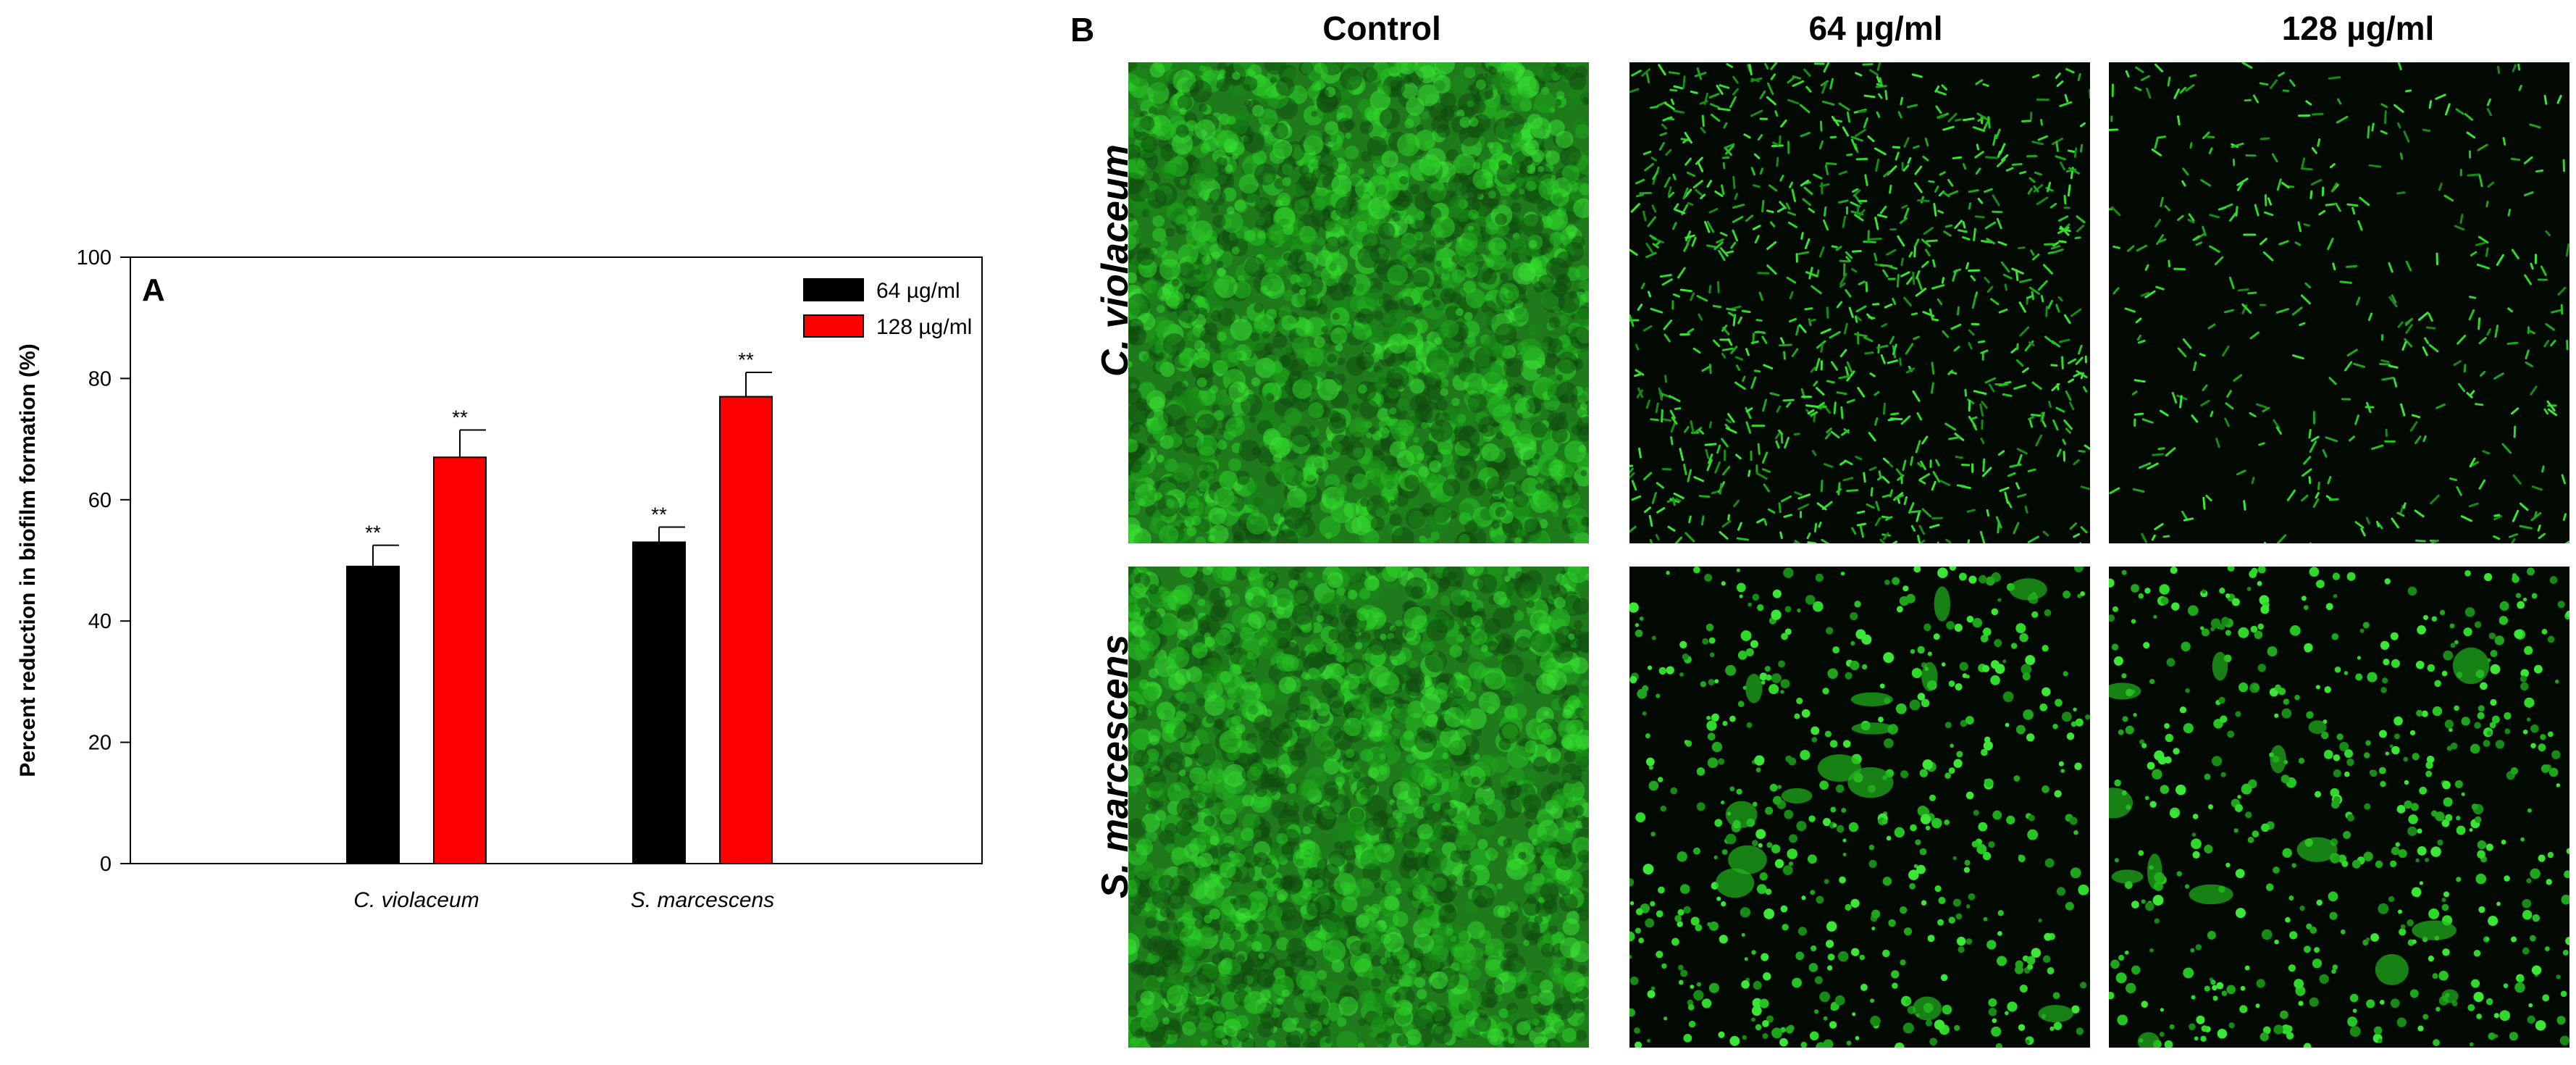 This screenshot has height=1065, width=2576. What do you see at coordinates (702, 900) in the screenshot?
I see `x-tick-label: S. marcescens` at bounding box center [702, 900].